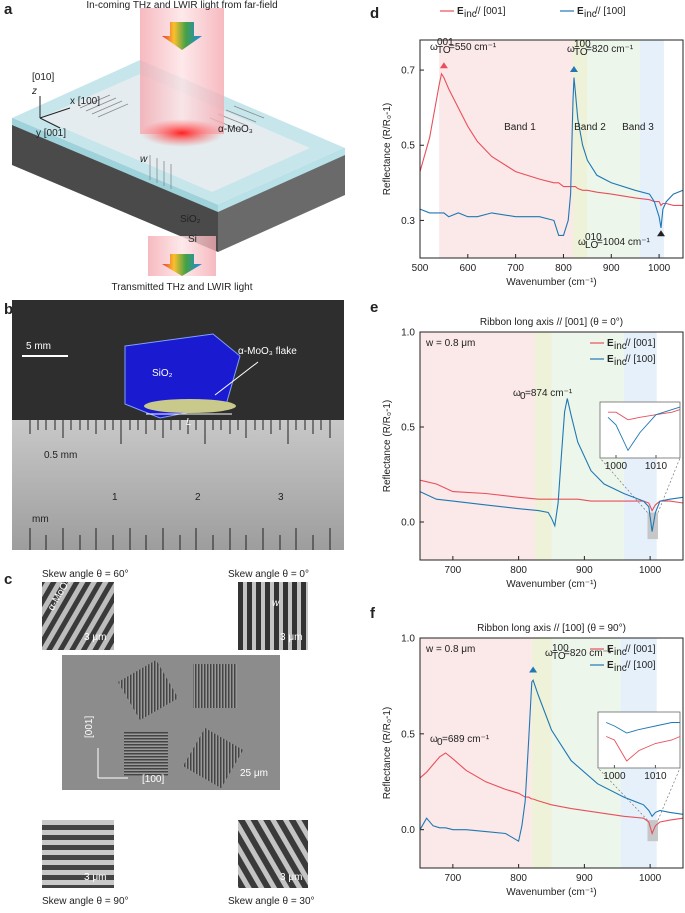 The image size is (685, 913). What do you see at coordinates (588, 653) in the screenshot?
I see `annotation: =820 cm⁻¹` at bounding box center [588, 653].